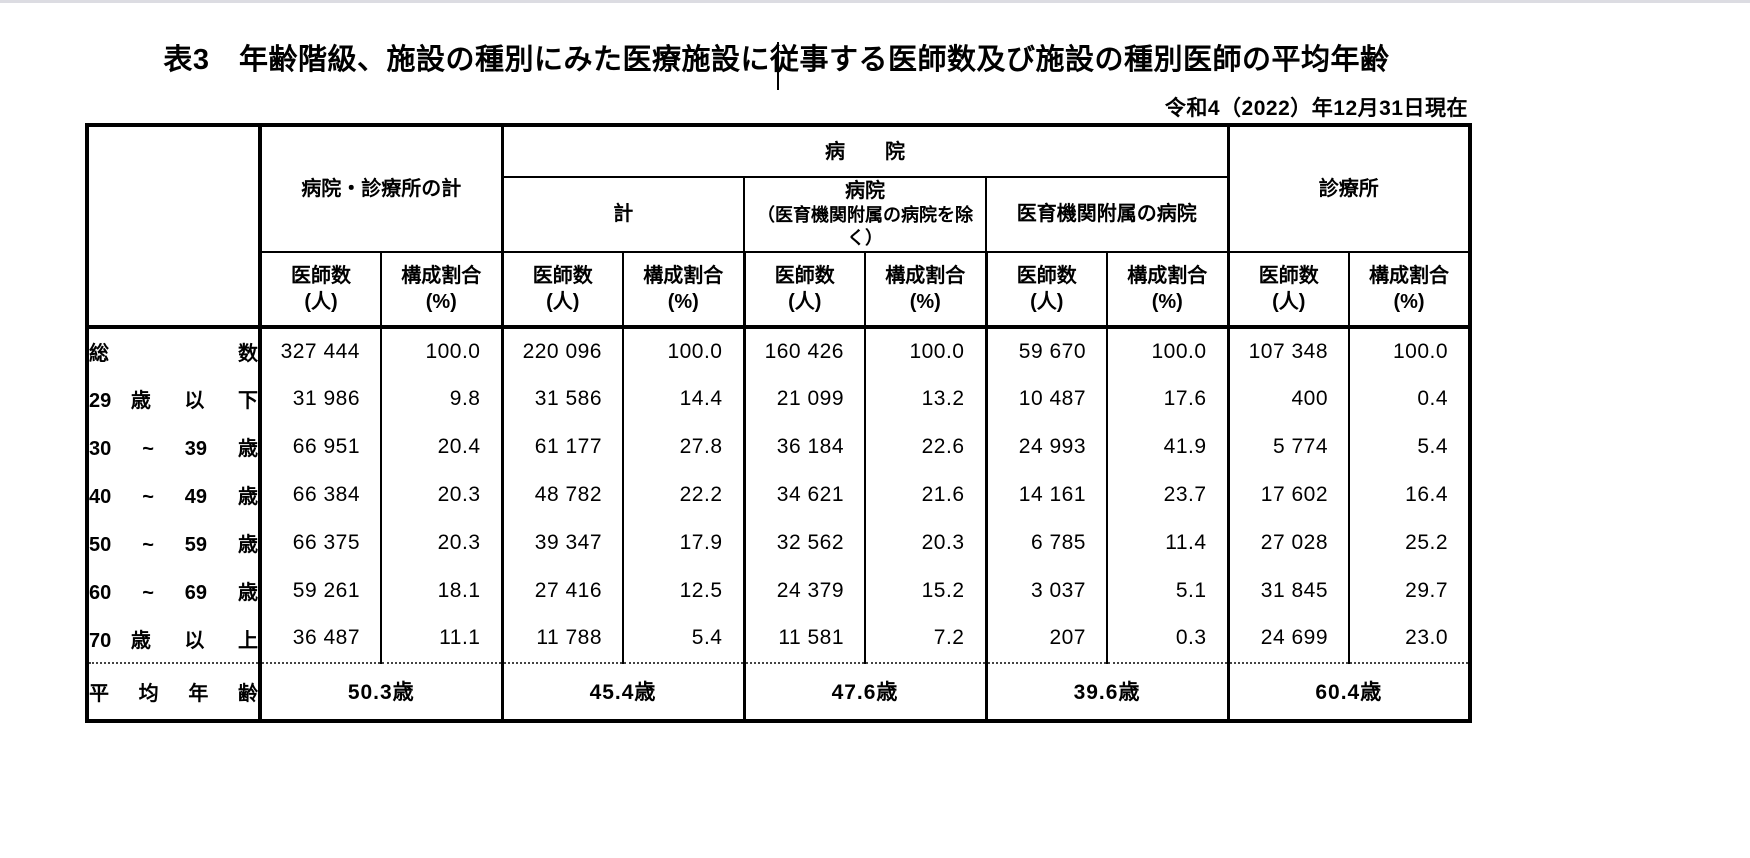 The width and height of the screenshot is (1750, 858). Describe the element at coordinates (1045, 590) in the screenshot. I see `doctor-count-cell: 3 037` at that location.